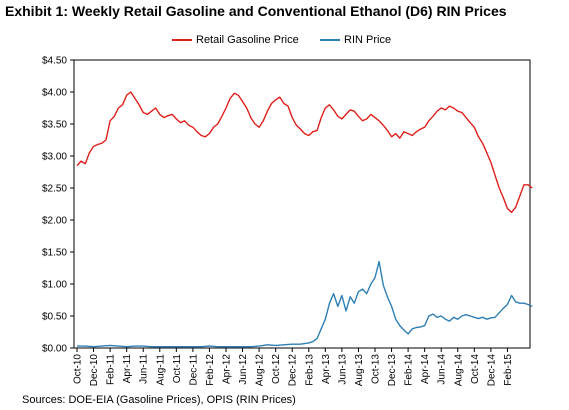  I want to click on x-tick-label: Jun-13, so click(342, 369).